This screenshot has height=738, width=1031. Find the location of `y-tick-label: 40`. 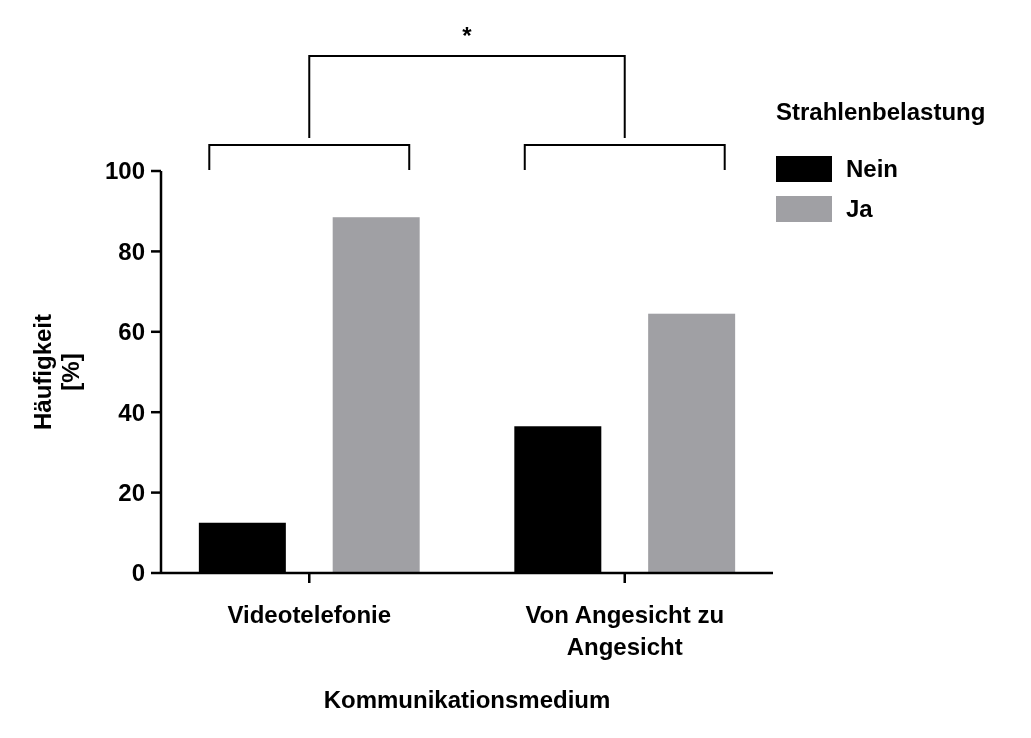

y-tick-label: 40 is located at coordinates (131, 412).